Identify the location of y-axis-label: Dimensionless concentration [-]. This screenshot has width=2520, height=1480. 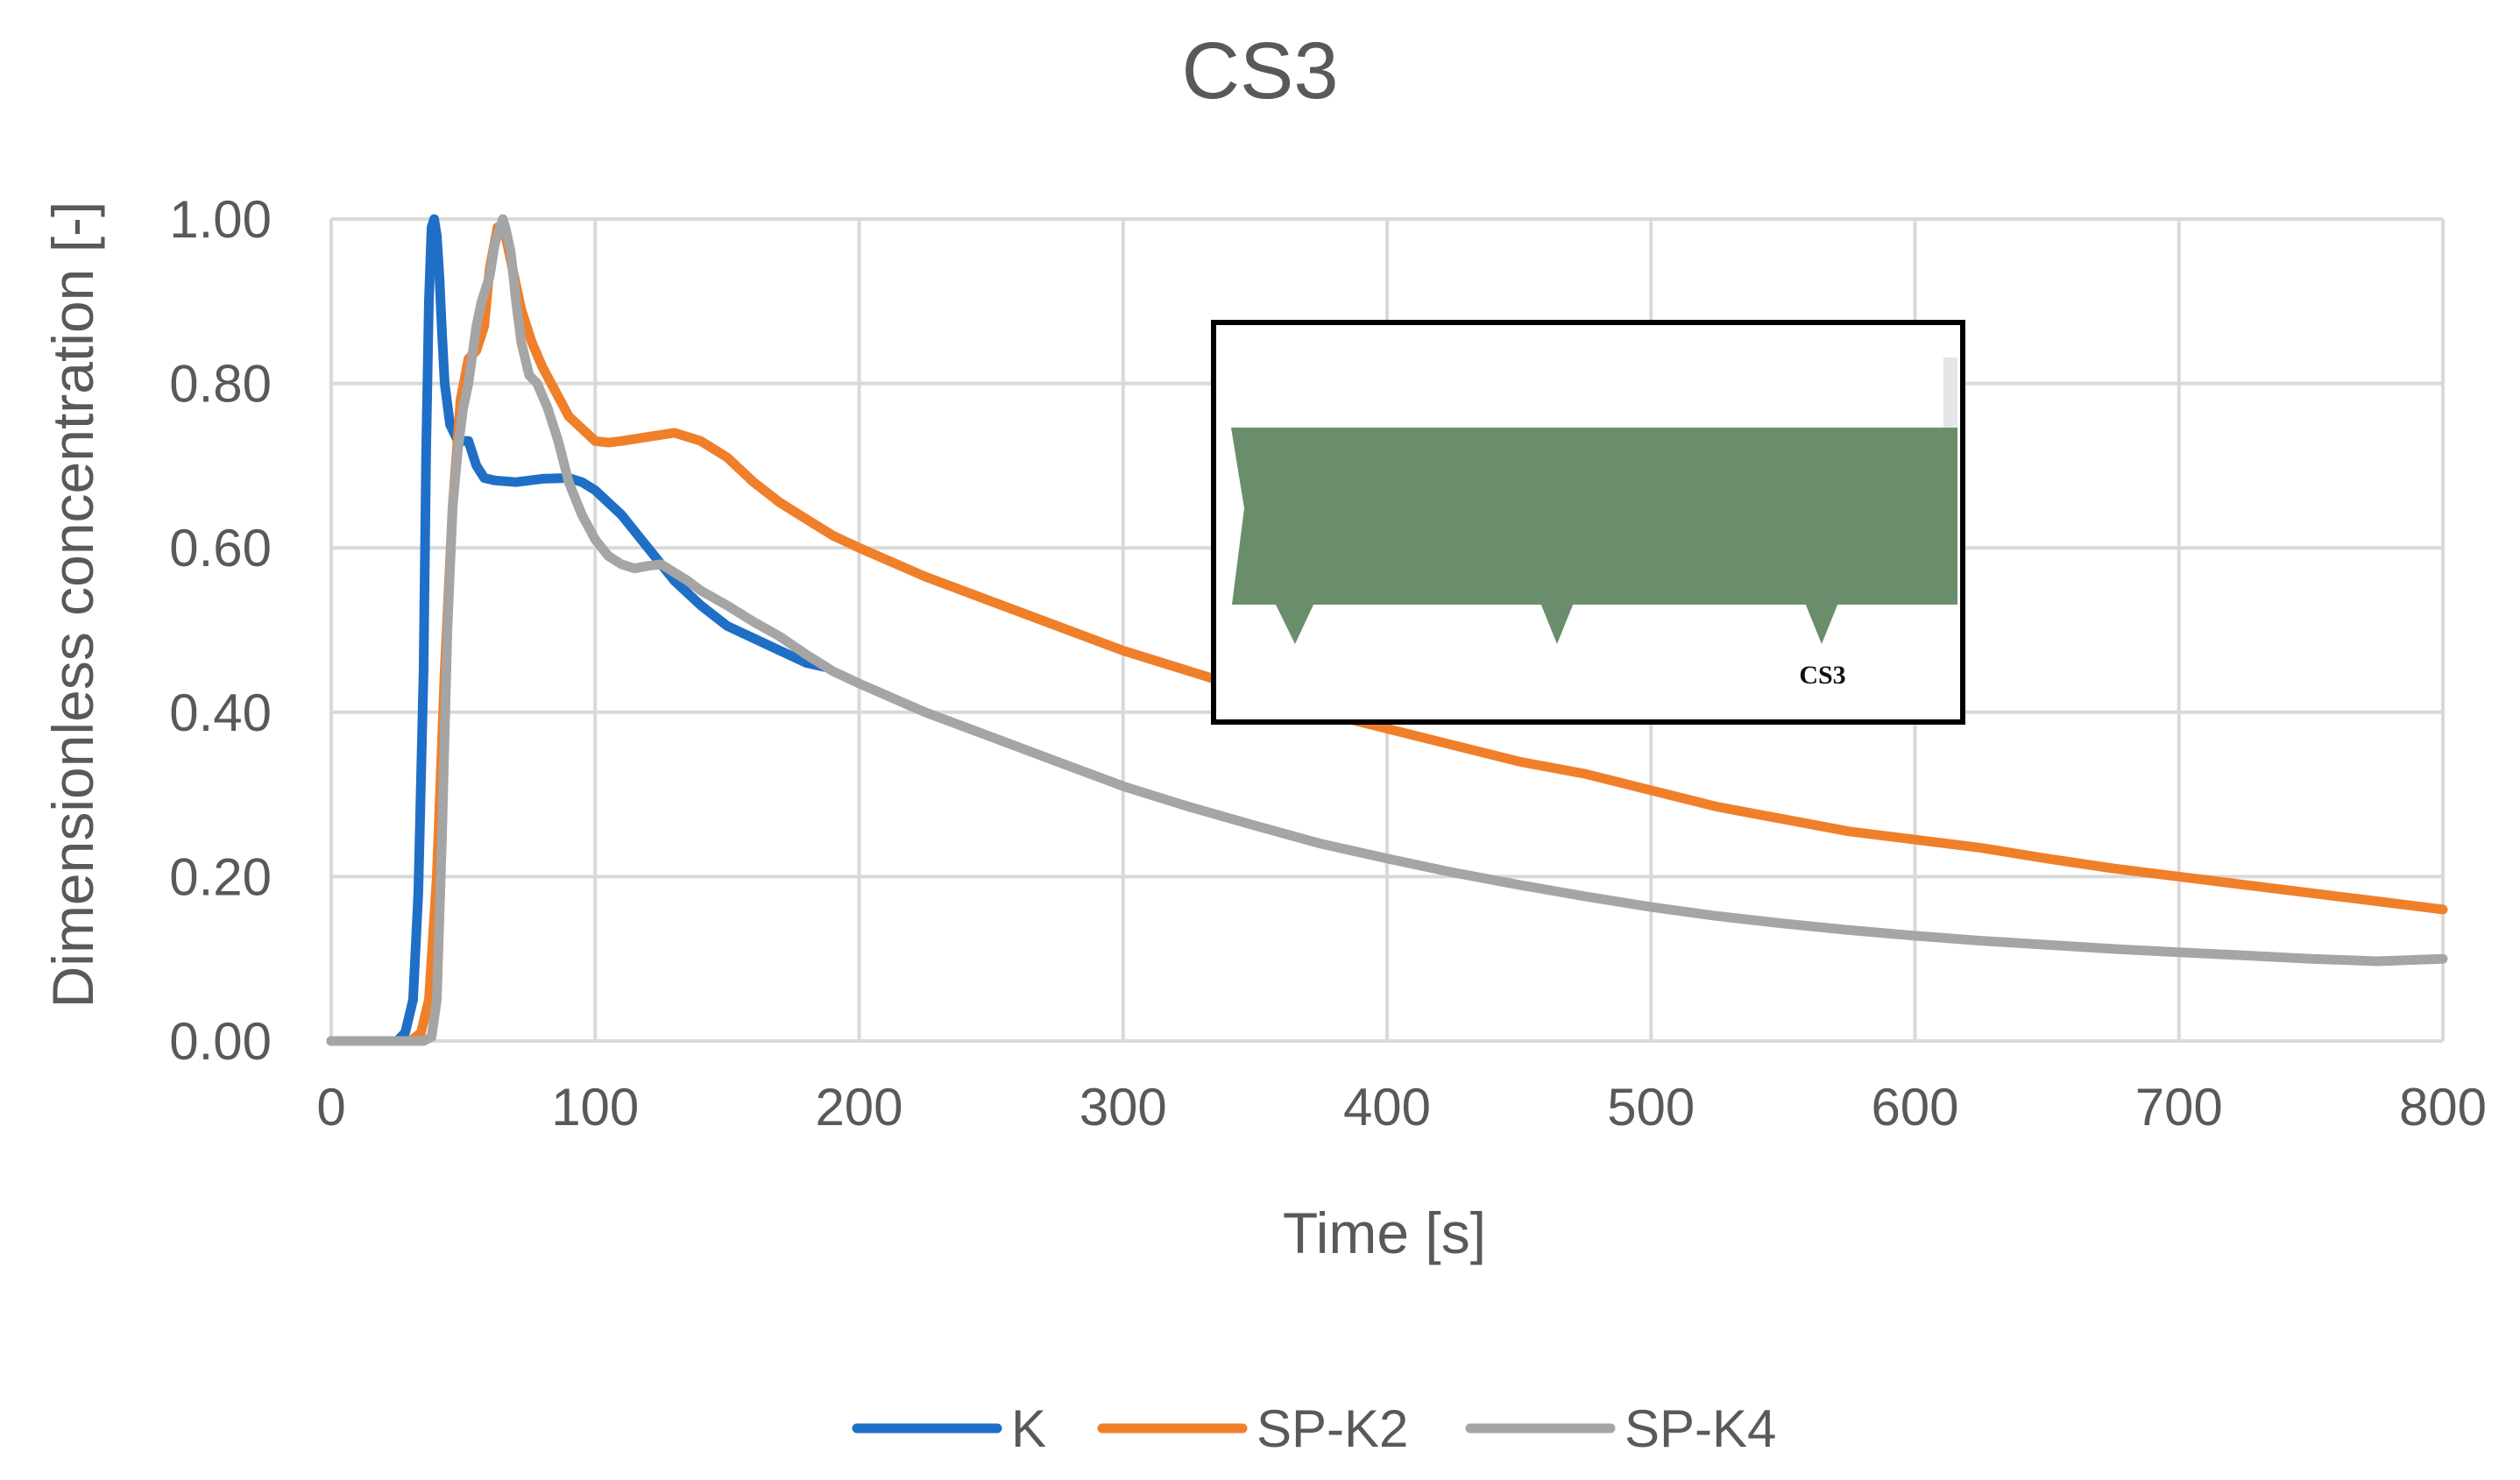
(72, 605).